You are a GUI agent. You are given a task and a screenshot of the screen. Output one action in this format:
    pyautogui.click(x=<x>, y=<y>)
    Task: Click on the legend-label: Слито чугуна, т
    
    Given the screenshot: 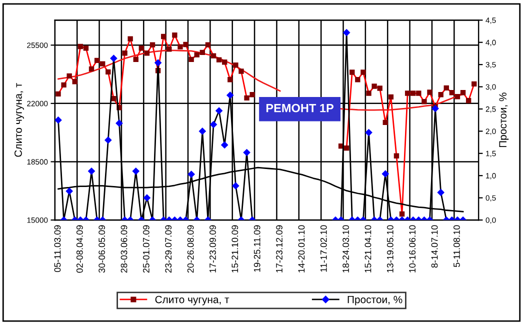 What is the action you would take?
    pyautogui.click(x=192, y=301)
    